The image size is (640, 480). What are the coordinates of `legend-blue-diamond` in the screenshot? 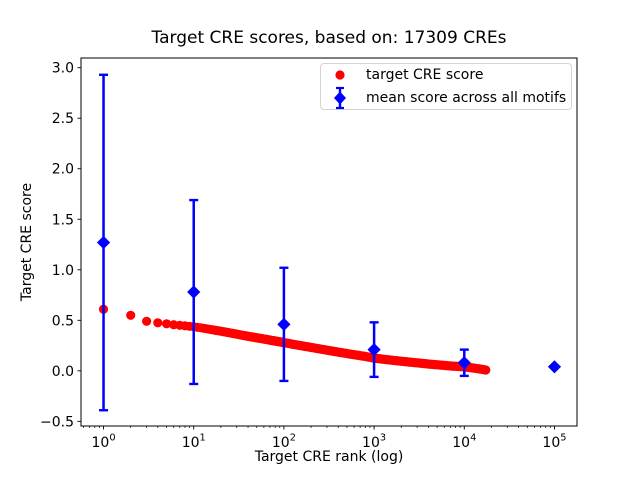 It's located at (340, 98).